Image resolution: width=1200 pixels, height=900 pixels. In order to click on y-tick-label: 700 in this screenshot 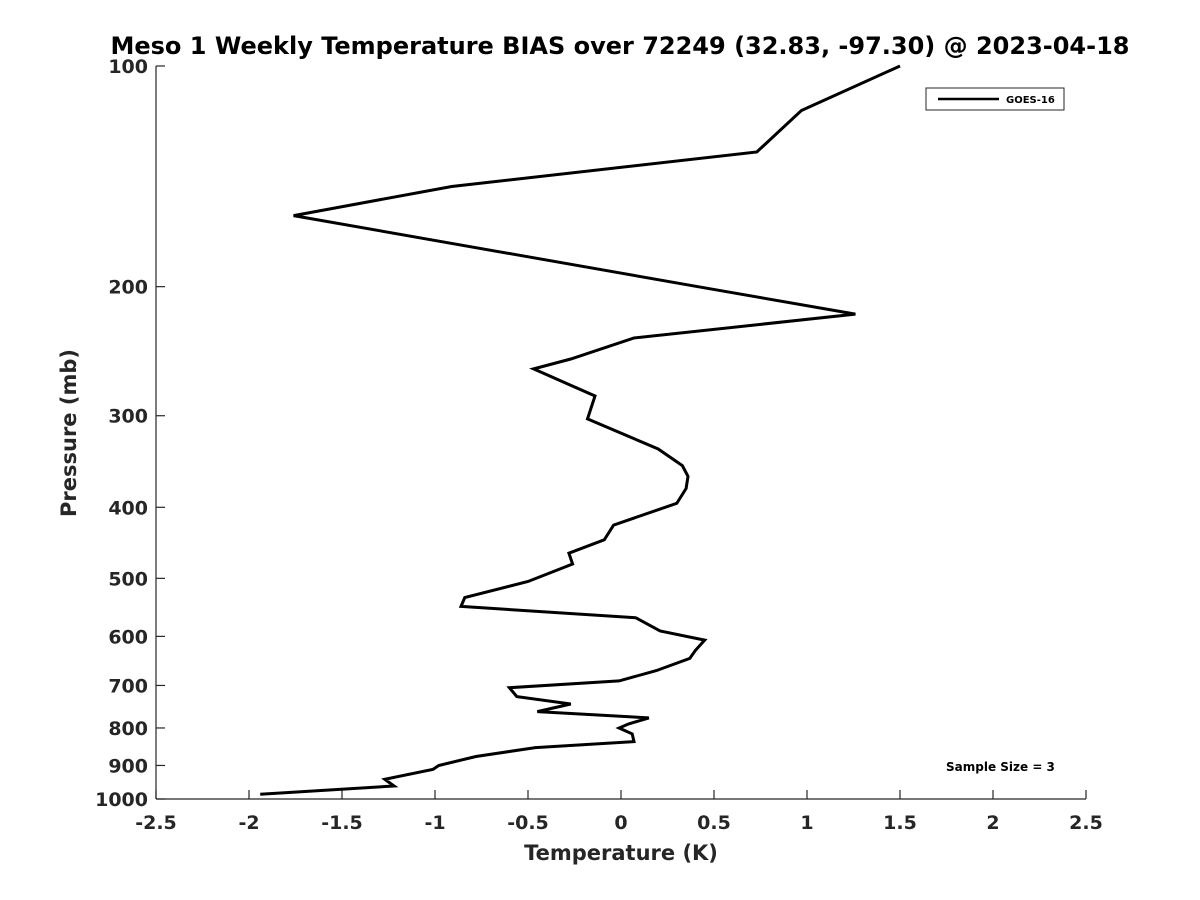, I will do `click(128, 686)`.